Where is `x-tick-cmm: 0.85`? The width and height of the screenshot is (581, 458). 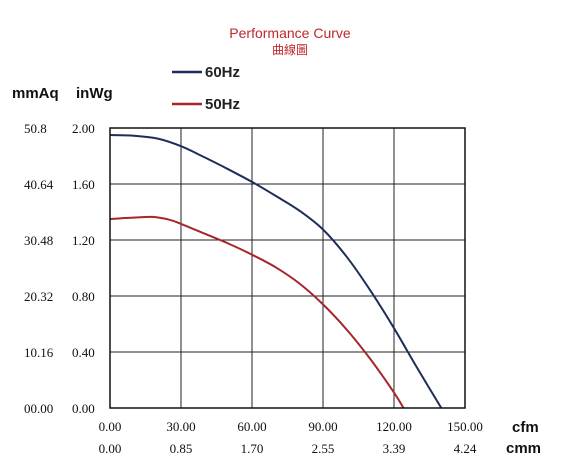
x-tick-cmm: 0.85 is located at coordinates (181, 448).